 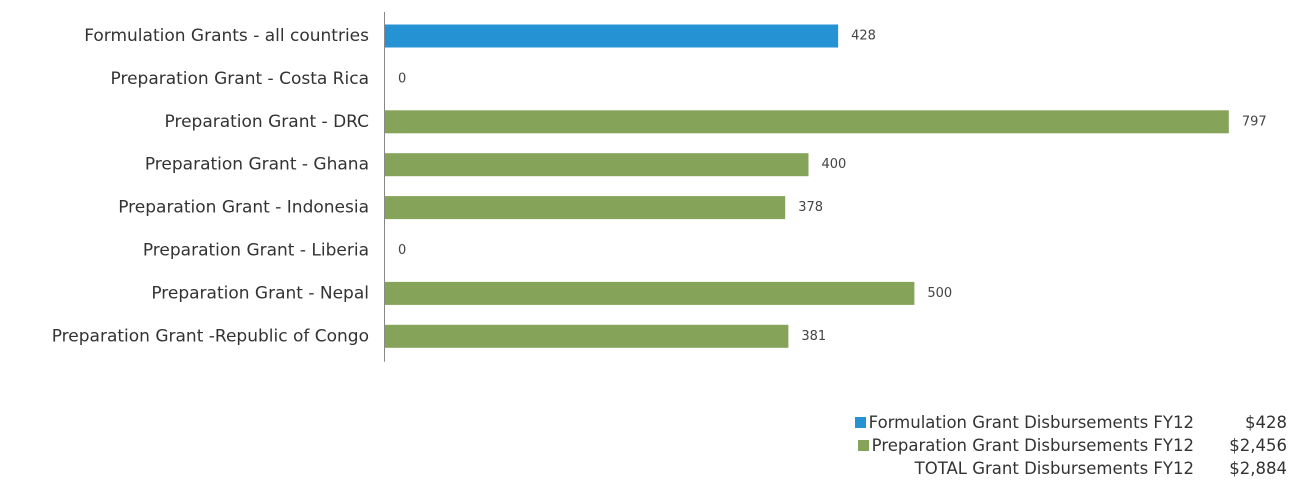 What do you see at coordinates (1032, 445) in the screenshot?
I see `legend-label: Preparation Grant Disbursements FY12` at bounding box center [1032, 445].